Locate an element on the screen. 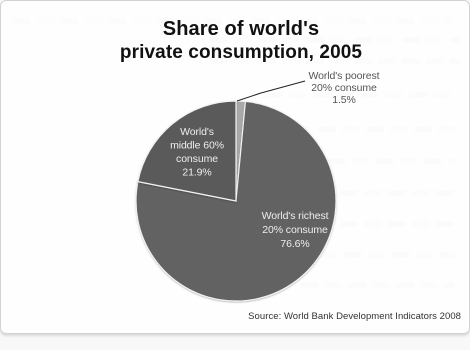 This screenshot has width=470, height=350. pie-slice-label: 76.6% is located at coordinates (294, 244).